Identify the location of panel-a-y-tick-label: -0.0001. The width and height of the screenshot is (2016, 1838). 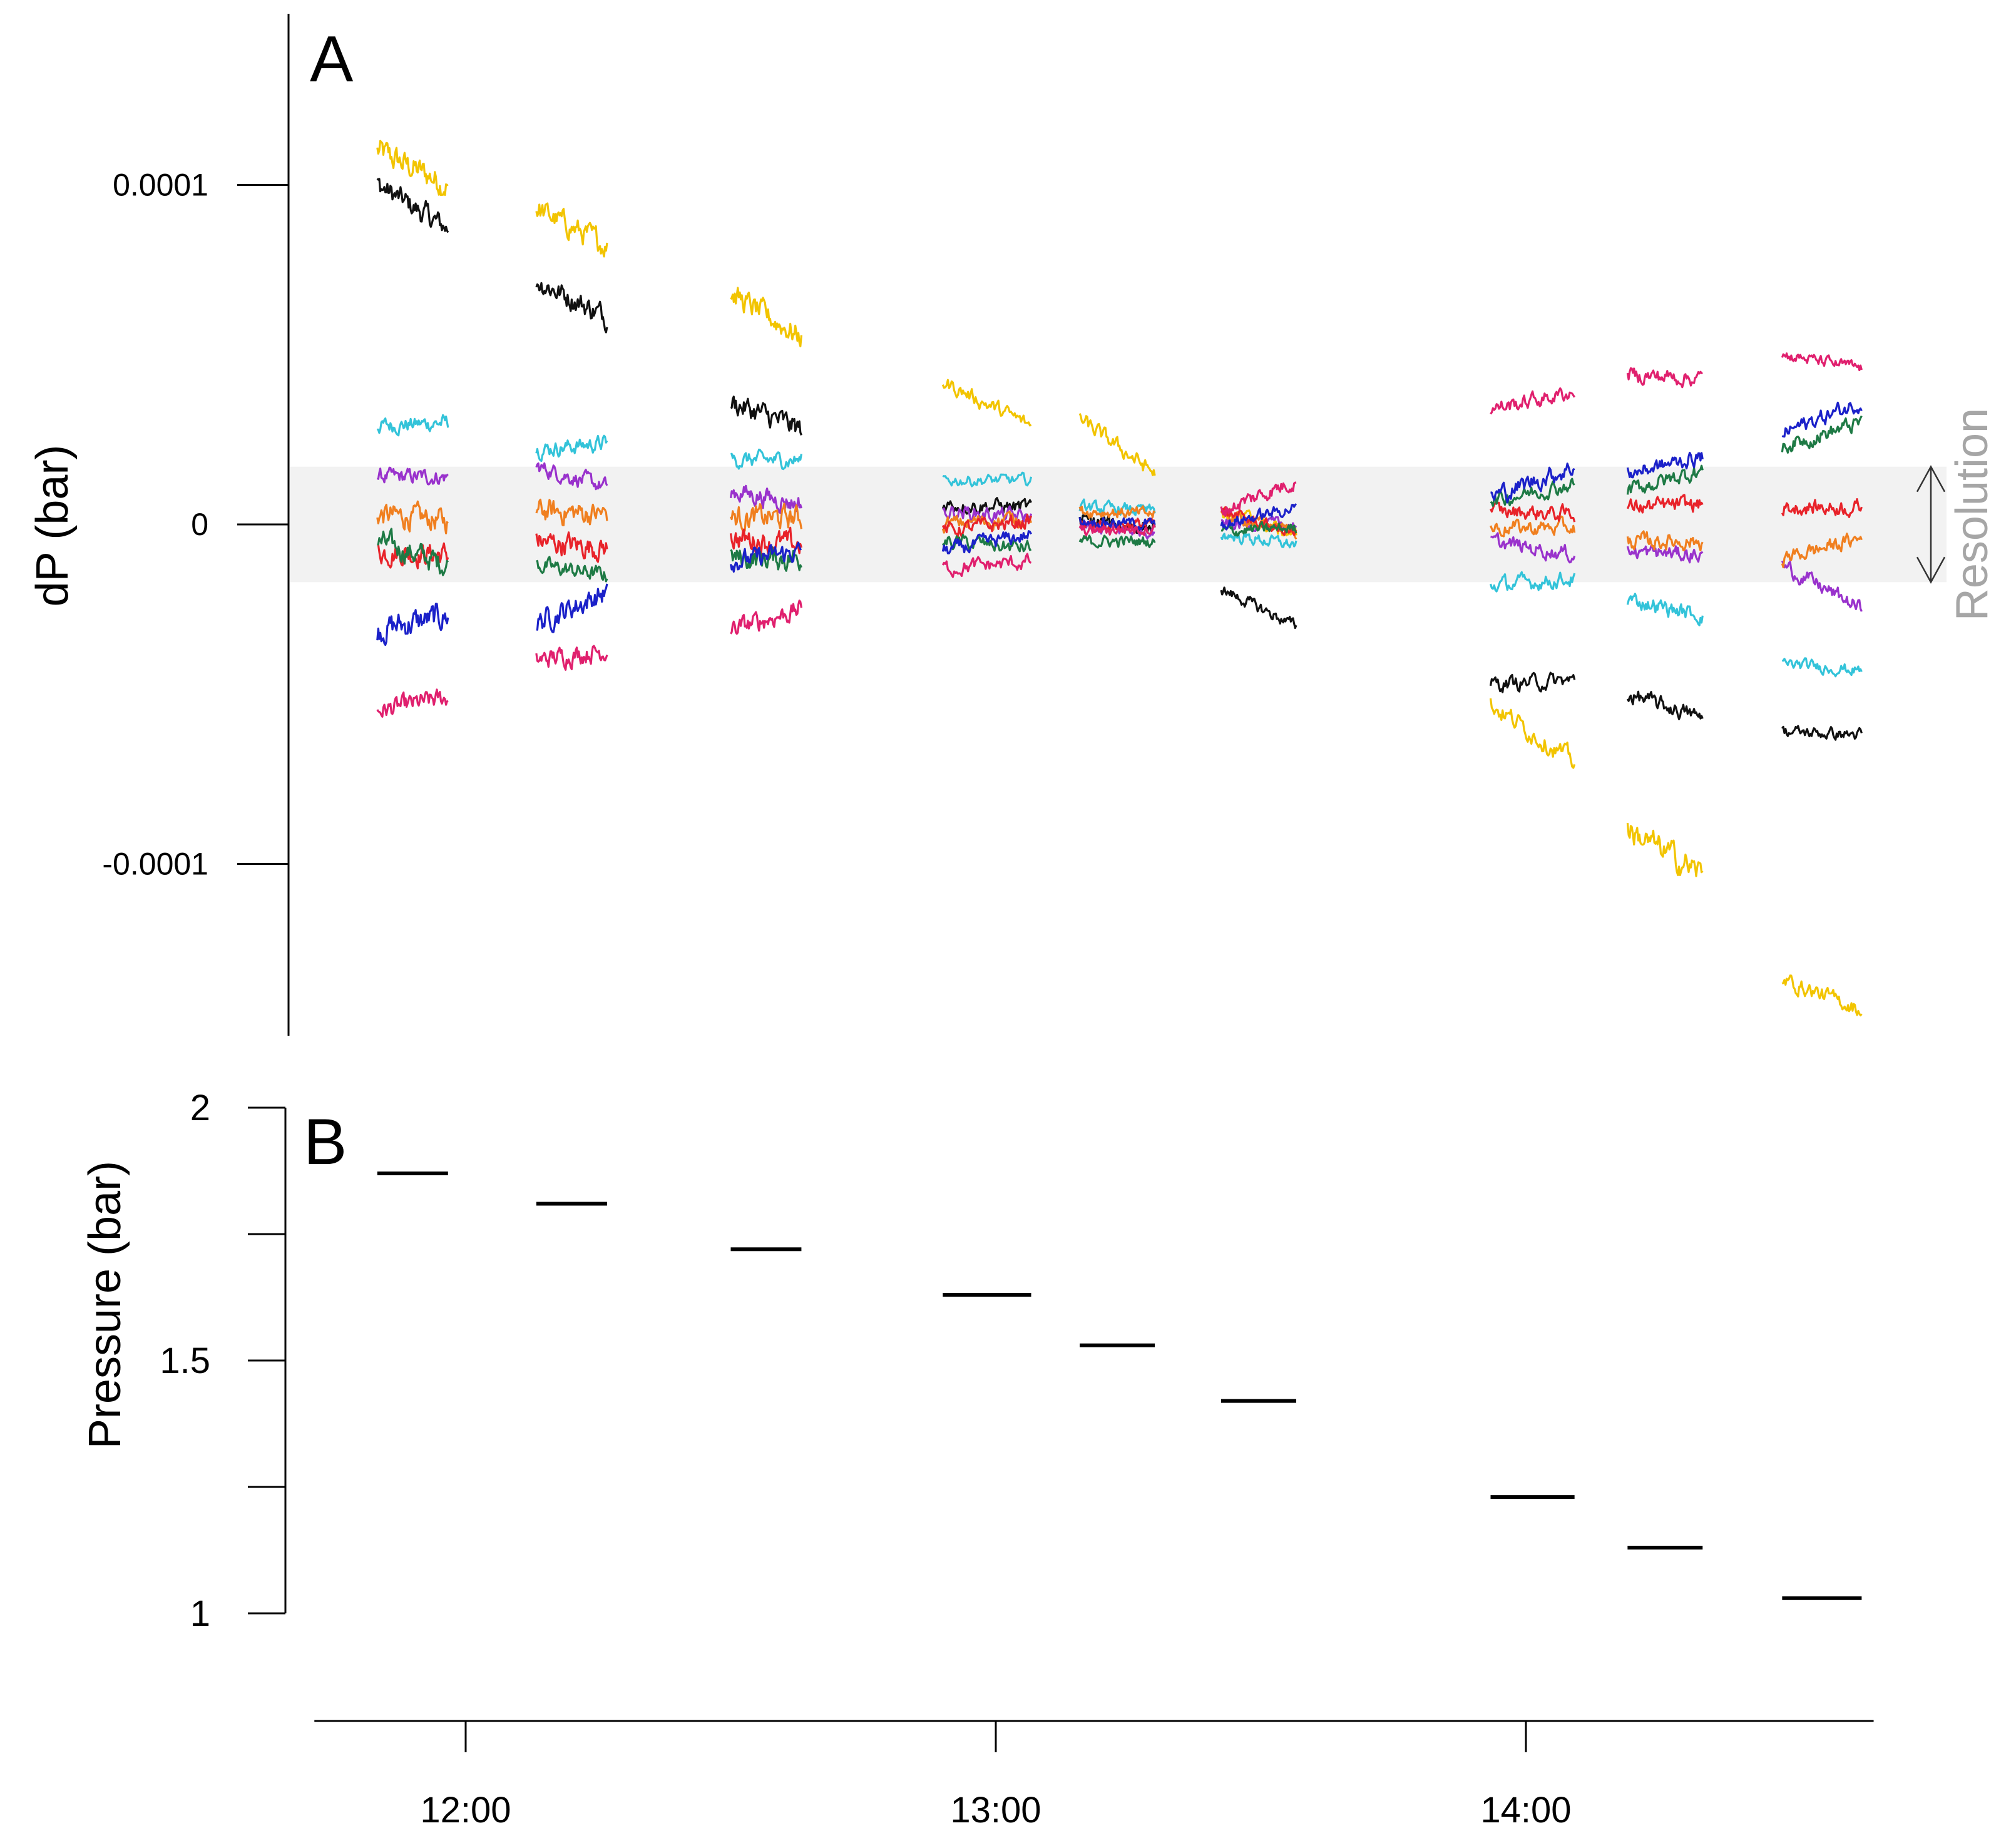
(155, 864).